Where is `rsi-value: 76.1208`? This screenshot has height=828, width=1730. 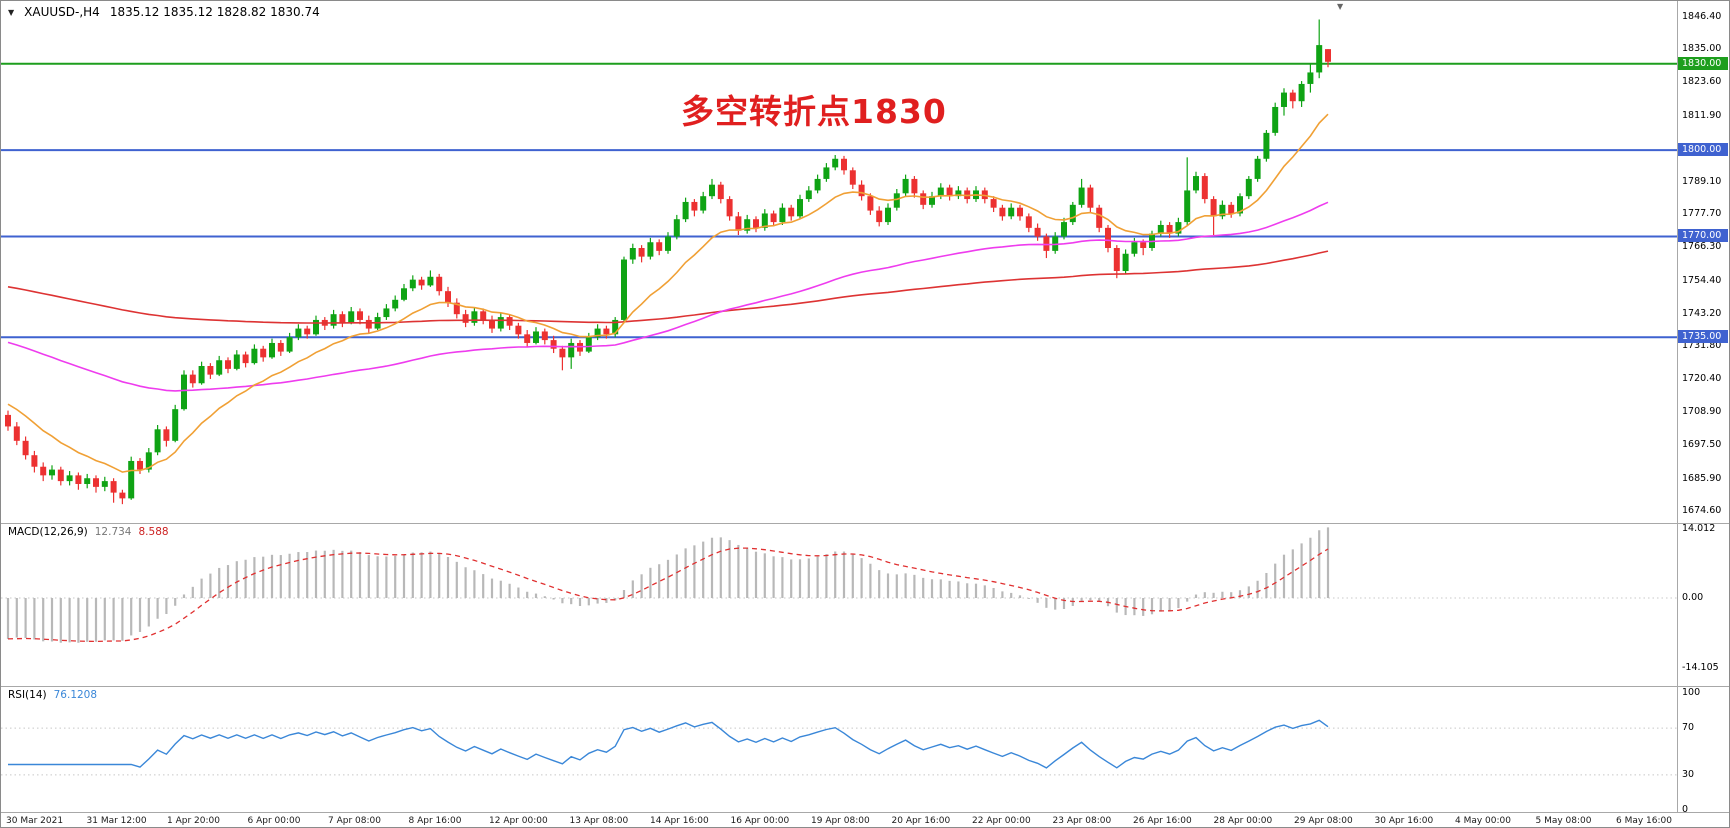 rsi-value: 76.1208 is located at coordinates (75, 695).